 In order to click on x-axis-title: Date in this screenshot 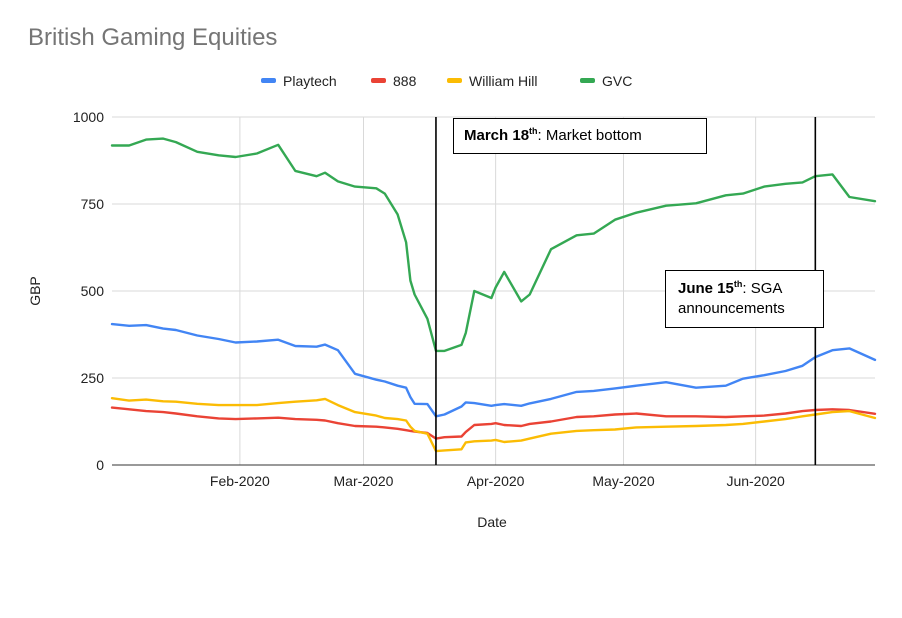, I will do `click(492, 522)`.